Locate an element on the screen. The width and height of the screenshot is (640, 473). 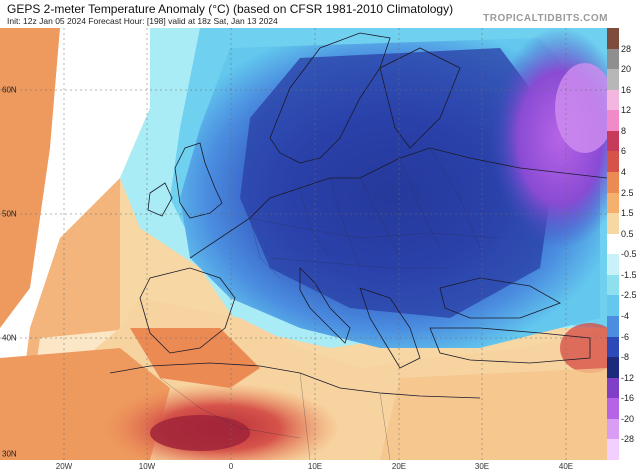
longitude-axis: 20W 10W 0 10E 20E 30E 40E is located at coordinates (303, 466).